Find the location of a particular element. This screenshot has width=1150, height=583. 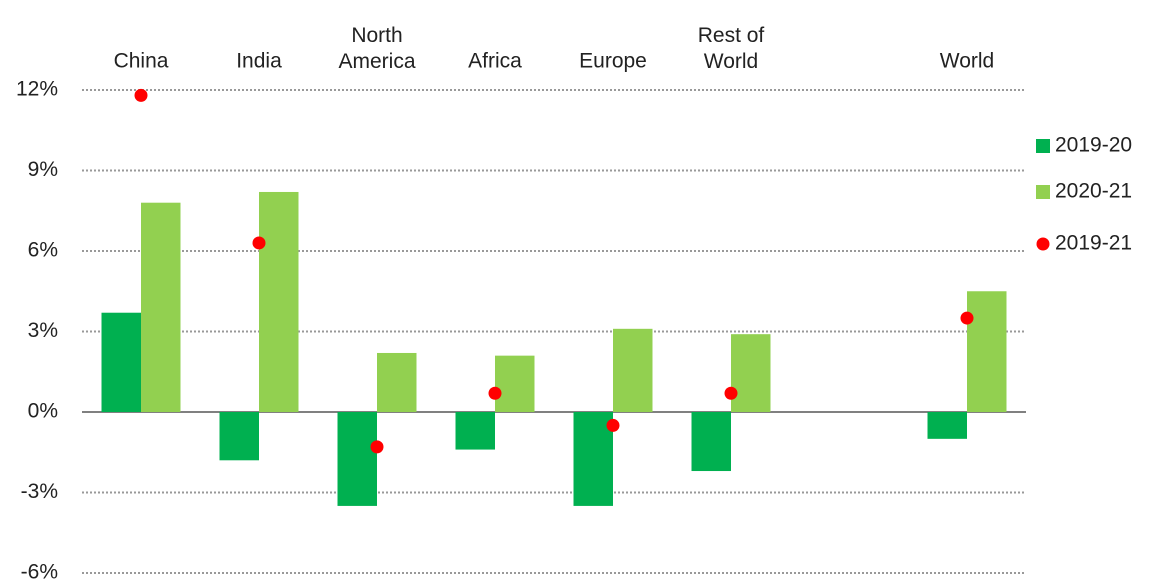

x-tick-label: Africa is located at coordinates (495, 61).